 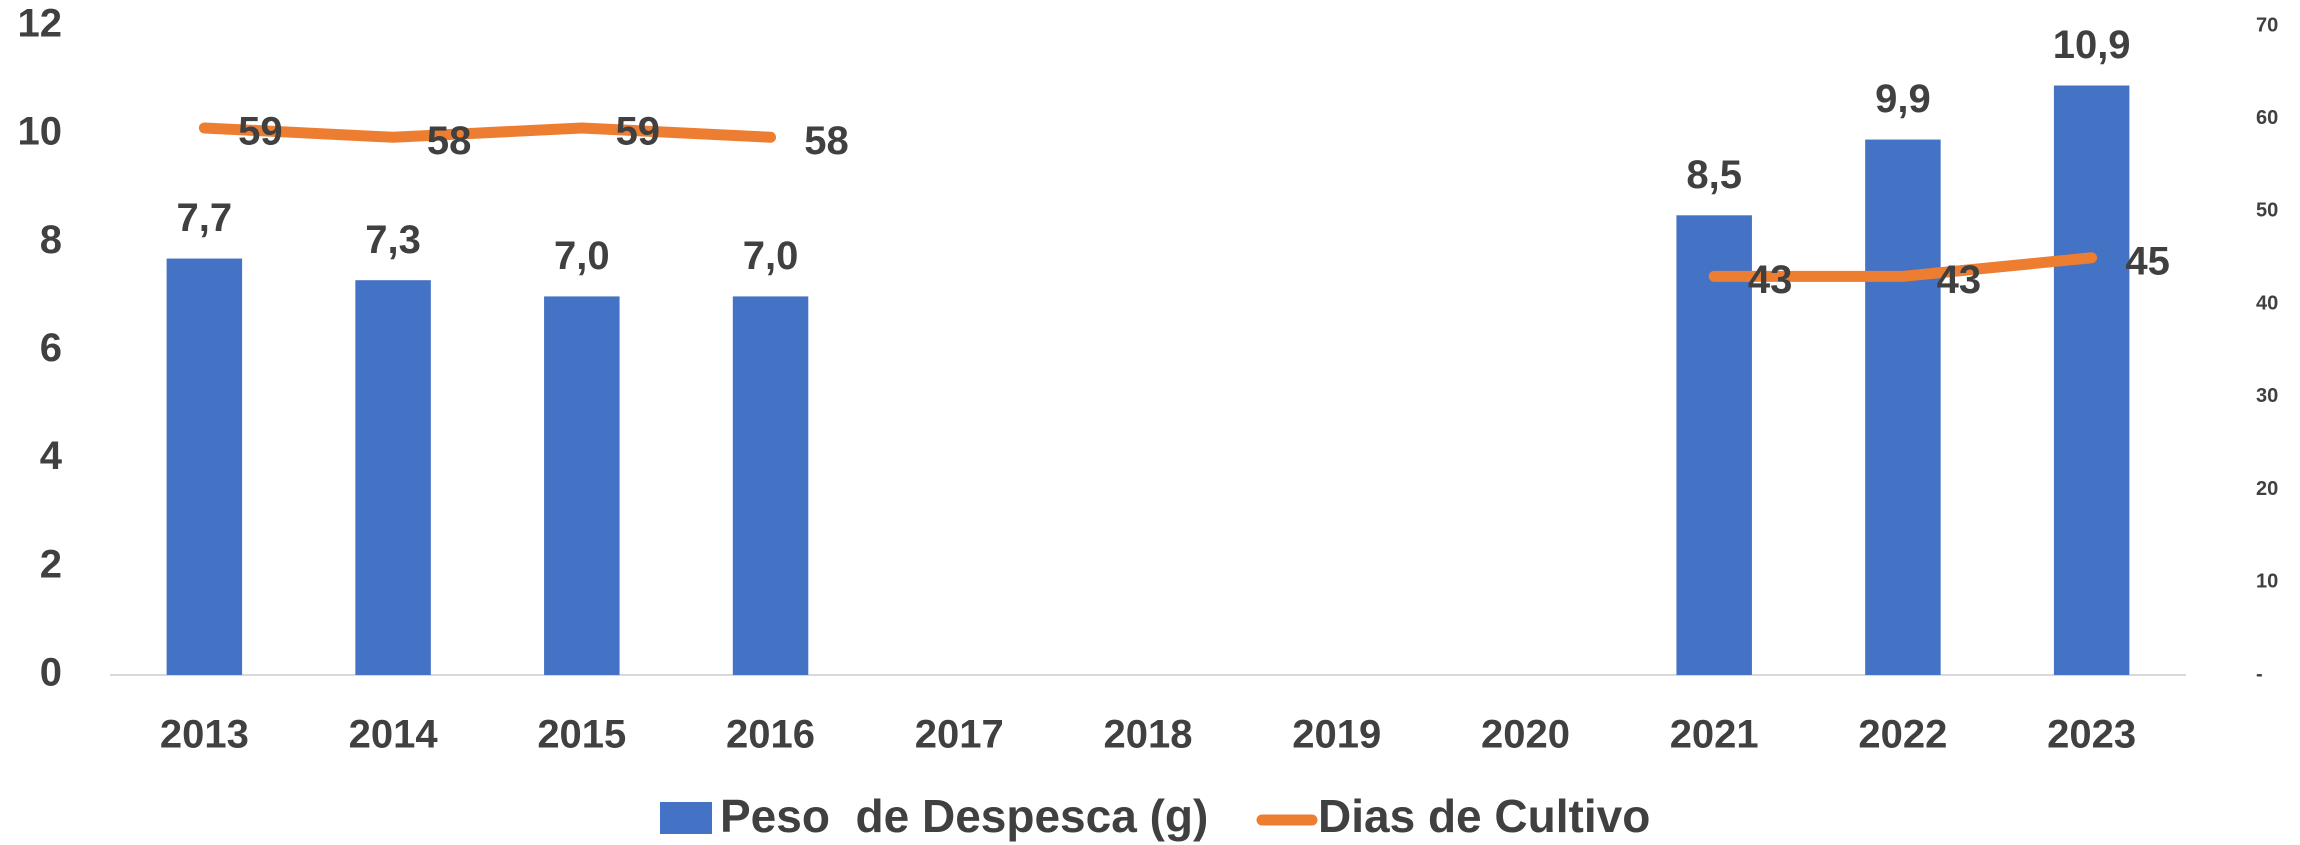 I want to click on x-tick-label: 2014, so click(x=394, y=735).